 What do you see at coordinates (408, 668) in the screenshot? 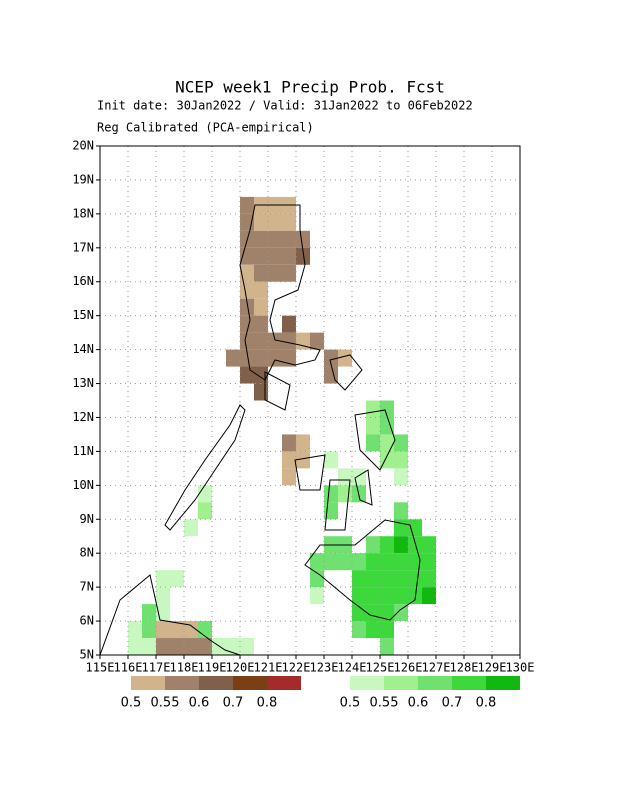
I see `x-tick-label: 126E` at bounding box center [408, 668].